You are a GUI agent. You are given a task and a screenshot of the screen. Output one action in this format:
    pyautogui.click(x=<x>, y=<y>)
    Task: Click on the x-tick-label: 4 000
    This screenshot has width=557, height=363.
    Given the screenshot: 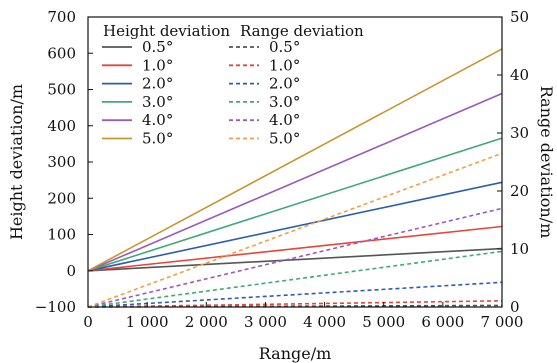 What is the action you would take?
    pyautogui.click(x=324, y=322)
    